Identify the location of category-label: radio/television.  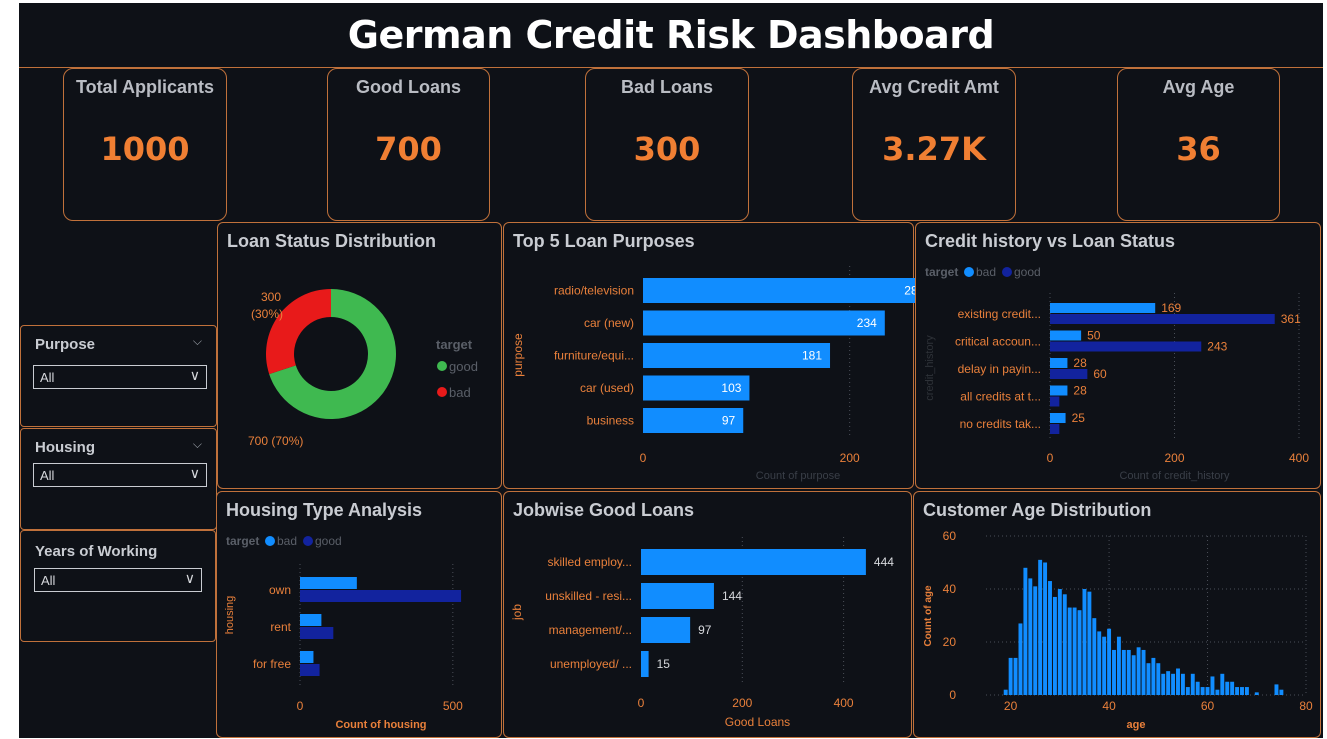
(594, 291).